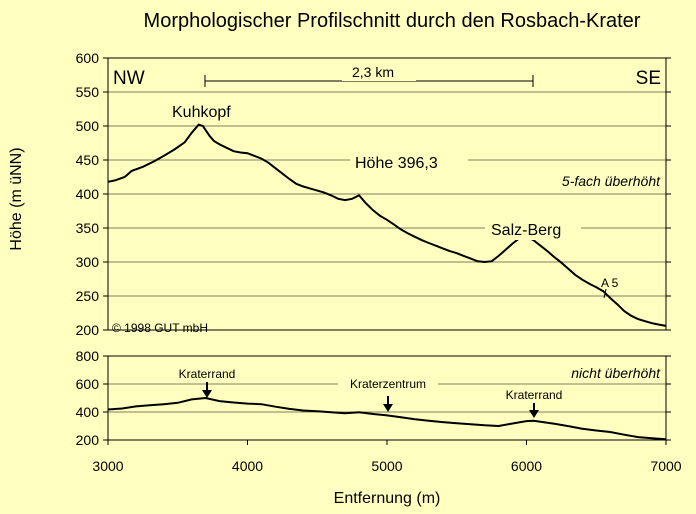 The image size is (696, 514). What do you see at coordinates (207, 390) in the screenshot?
I see `kraterrand-left-arrow` at bounding box center [207, 390].